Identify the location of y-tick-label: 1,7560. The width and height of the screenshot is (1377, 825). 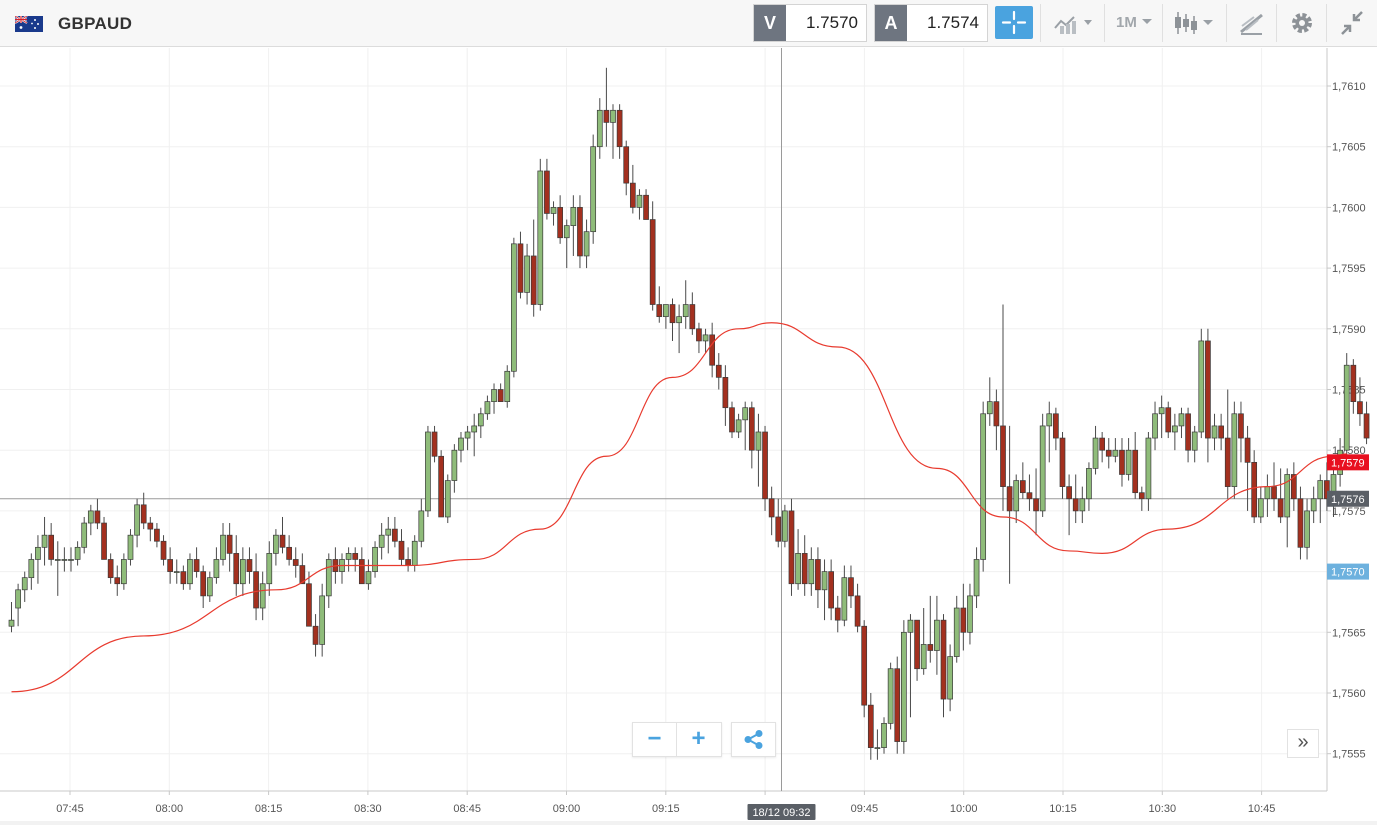
(1349, 694).